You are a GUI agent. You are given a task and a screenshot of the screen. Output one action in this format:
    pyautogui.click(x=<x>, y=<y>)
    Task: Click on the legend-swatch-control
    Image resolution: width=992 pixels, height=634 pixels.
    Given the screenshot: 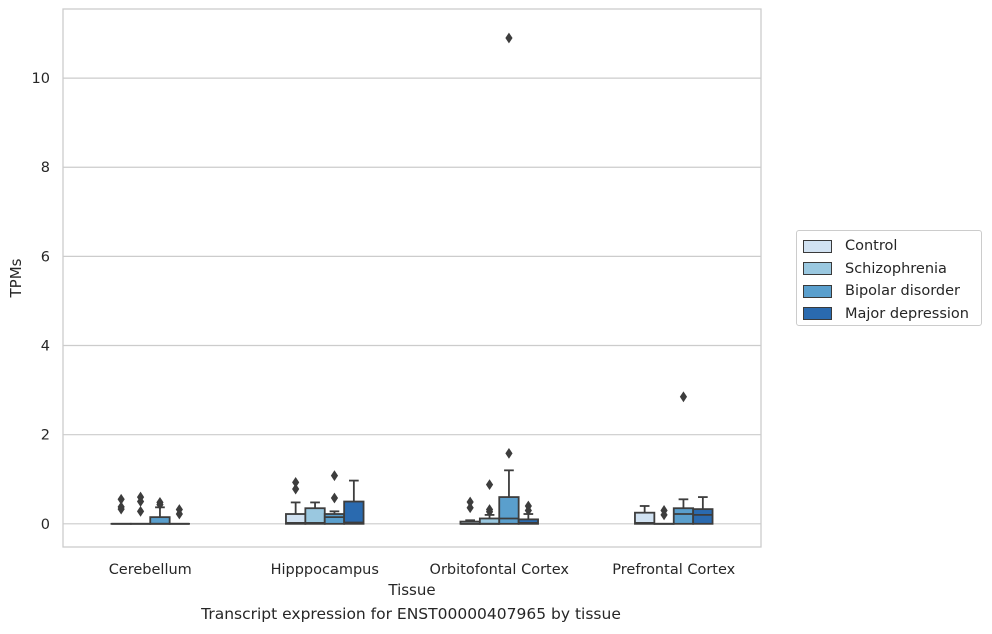 What is the action you would take?
    pyautogui.click(x=817, y=246)
    